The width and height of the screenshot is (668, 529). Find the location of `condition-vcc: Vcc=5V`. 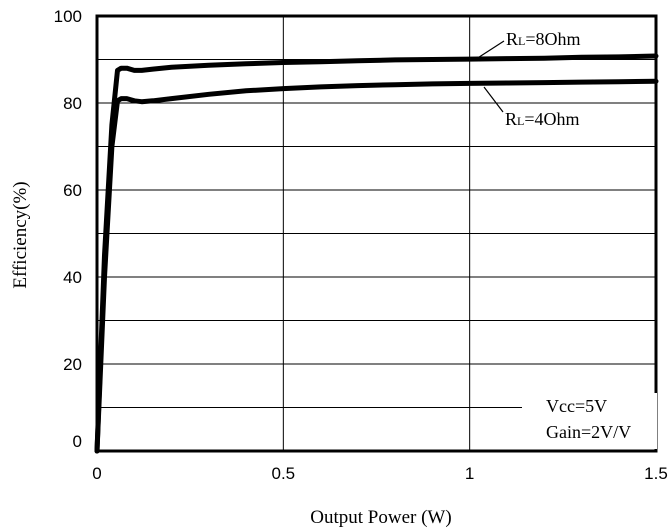

condition-vcc: Vcc=5V is located at coordinates (576, 406).